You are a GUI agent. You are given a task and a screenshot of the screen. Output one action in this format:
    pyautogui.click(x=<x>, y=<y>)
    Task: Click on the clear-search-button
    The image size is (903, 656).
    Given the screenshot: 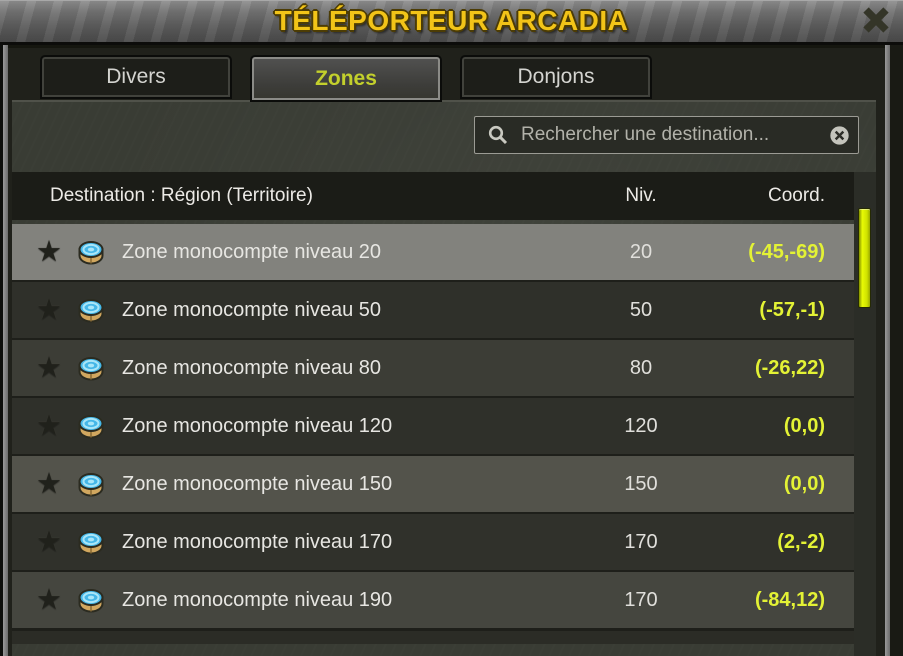 What is the action you would take?
    pyautogui.click(x=839, y=135)
    